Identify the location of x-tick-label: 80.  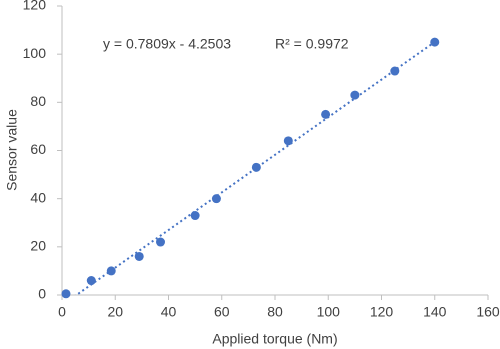
(275, 312).